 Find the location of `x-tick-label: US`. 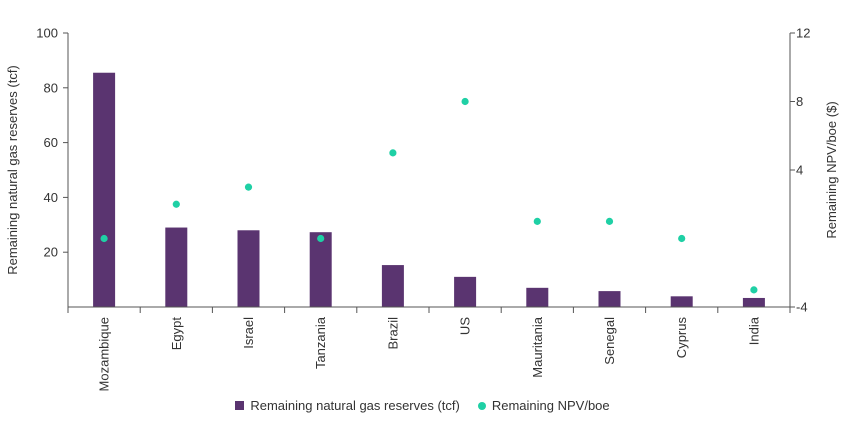

x-tick-label: US is located at coordinates (465, 326).